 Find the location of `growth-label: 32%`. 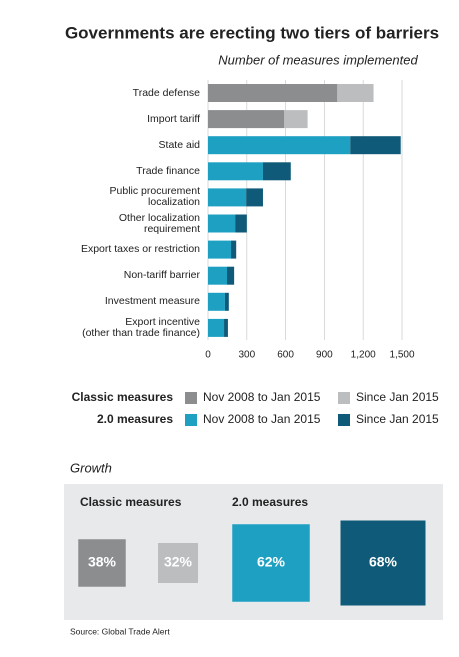

growth-label: 32% is located at coordinates (178, 562).